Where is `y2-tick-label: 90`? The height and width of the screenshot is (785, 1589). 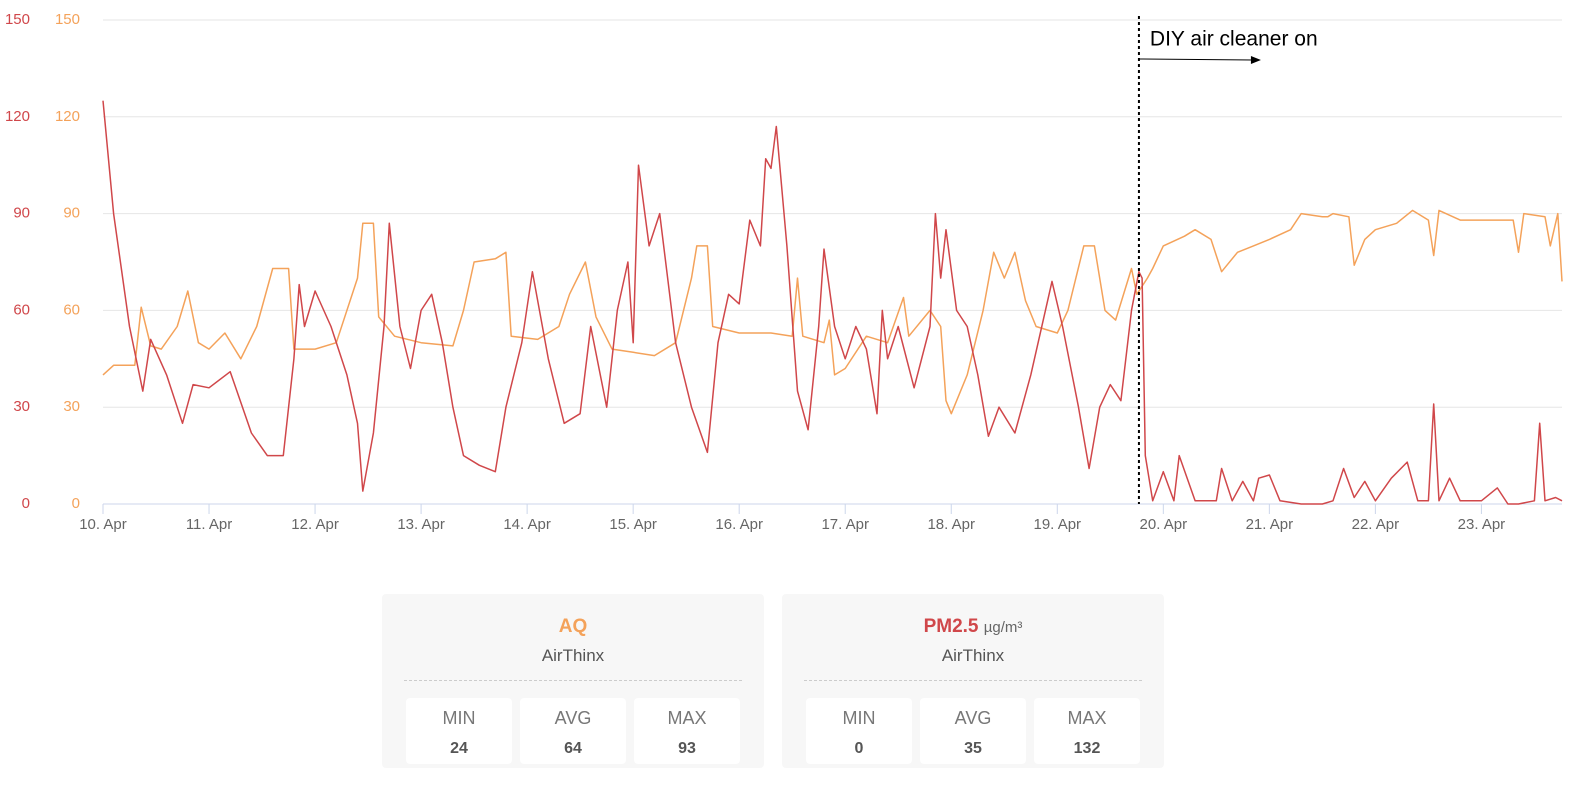 y2-tick-label: 90 is located at coordinates (71, 213).